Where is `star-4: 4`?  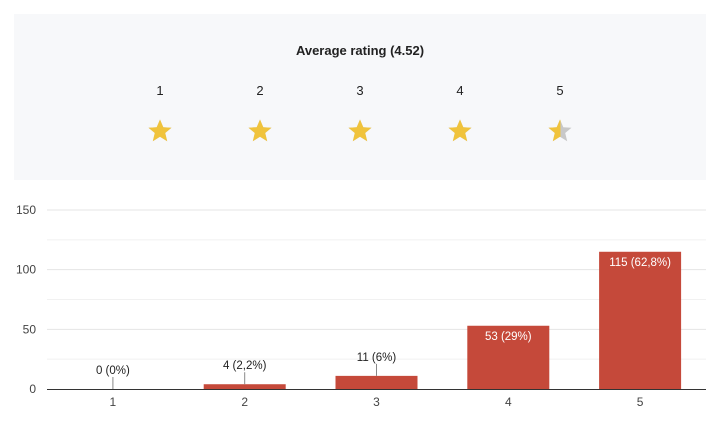
star-4: 4 is located at coordinates (460, 113).